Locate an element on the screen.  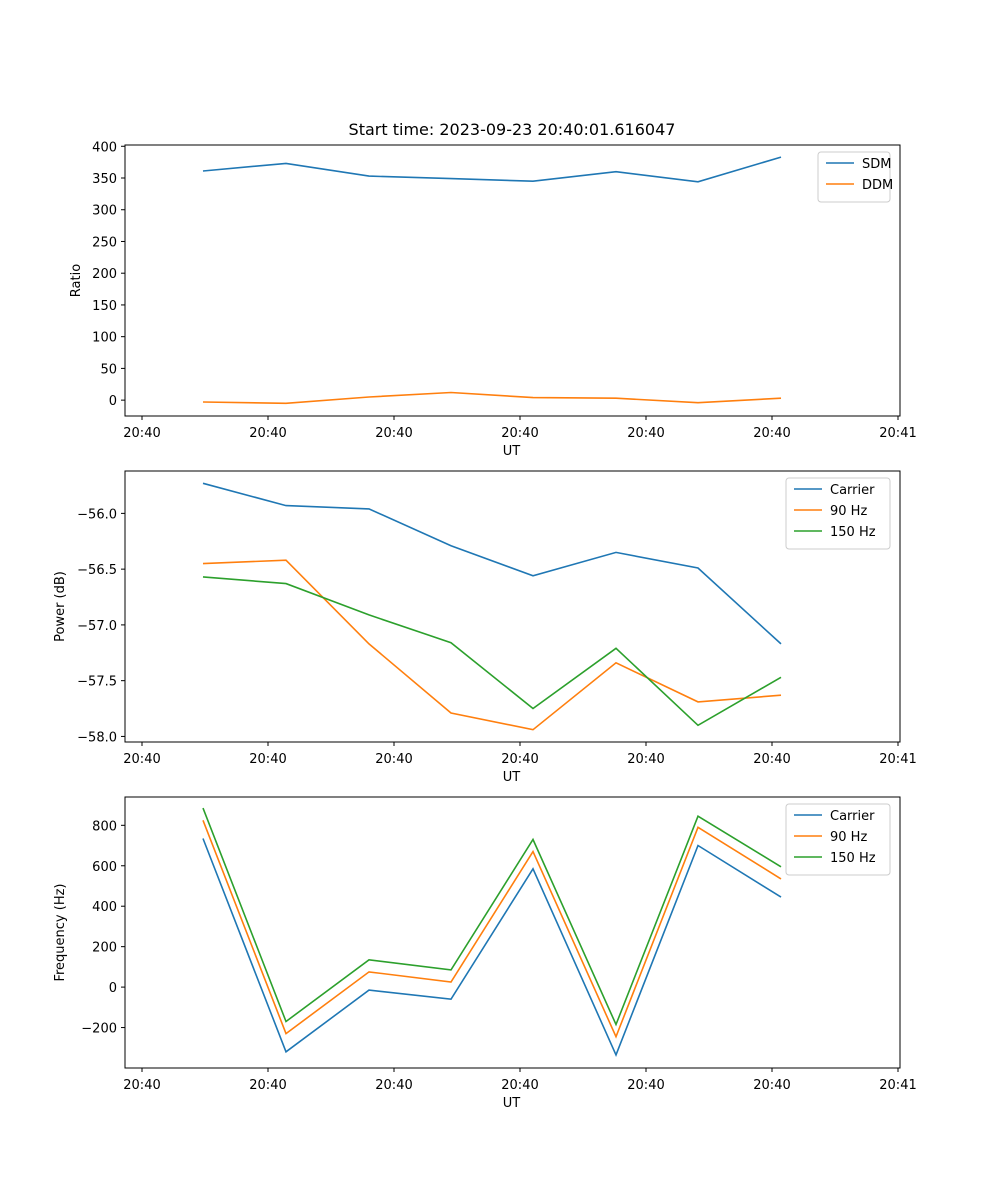
y-axis-label: Ratio is located at coordinates (76, 280).